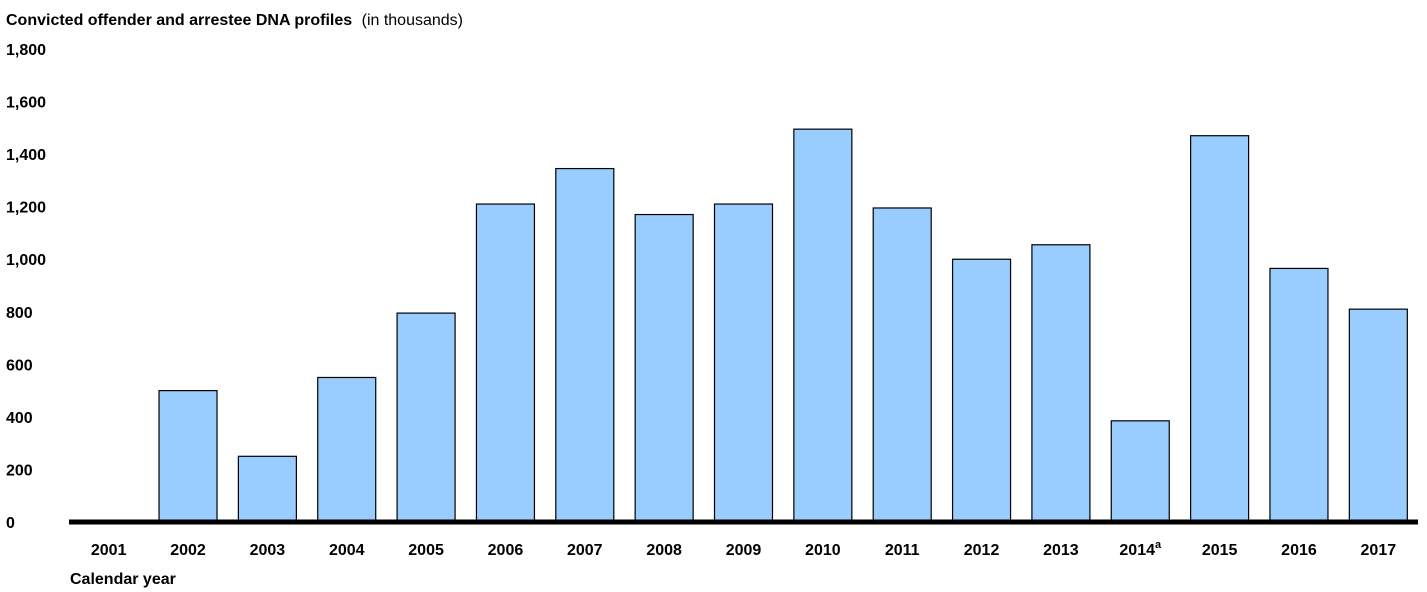 Image resolution: width=1427 pixels, height=592 pixels. What do you see at coordinates (26, 208) in the screenshot?
I see `y-tick-label: 1,200` at bounding box center [26, 208].